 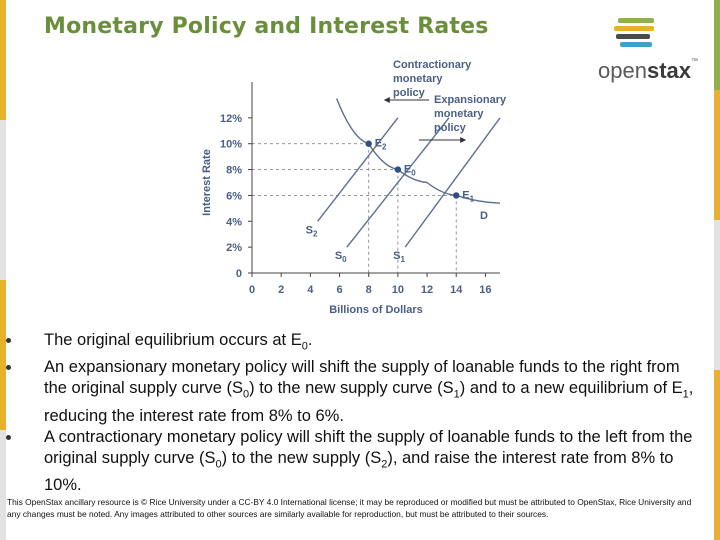 What do you see at coordinates (468, 196) in the screenshot?
I see `equilibrium-label-e1: E1` at bounding box center [468, 196].